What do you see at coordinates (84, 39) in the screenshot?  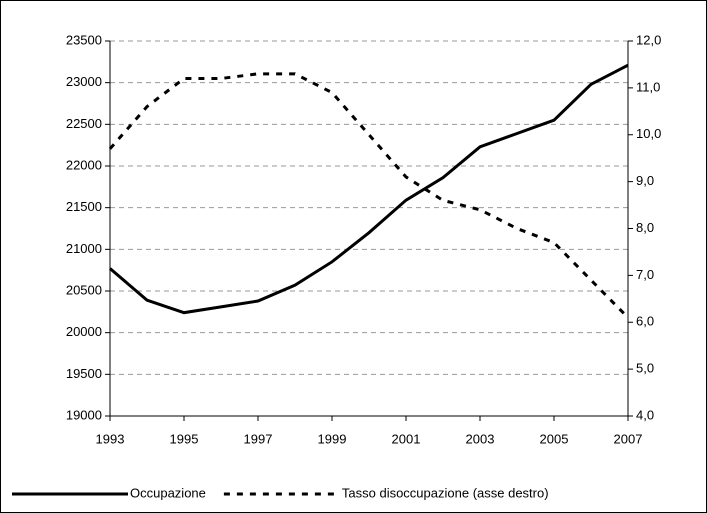 I see `y-tick-label: 23500` at bounding box center [84, 39].